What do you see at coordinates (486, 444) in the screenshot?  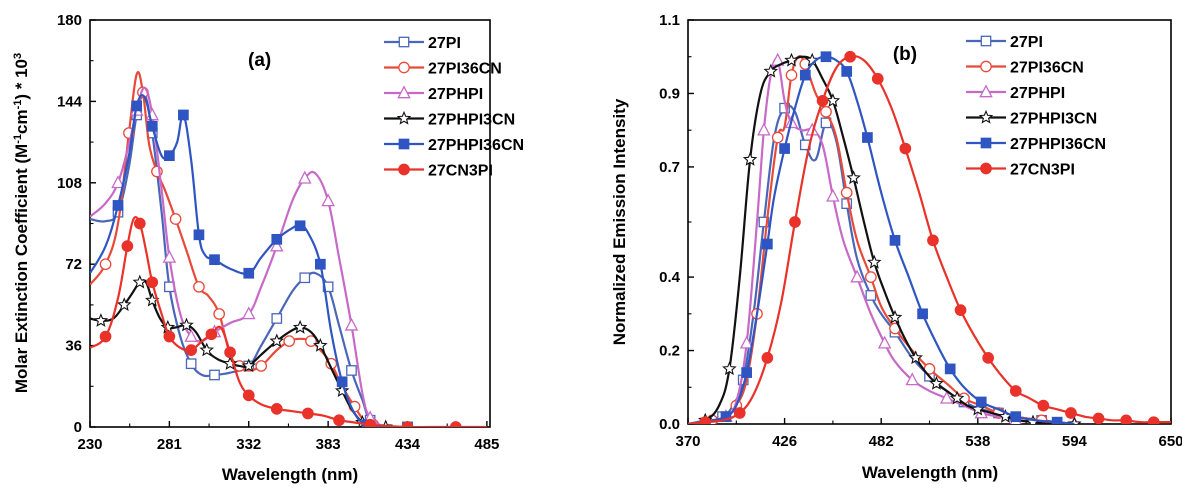 I see `a-xtick-label: 485` at bounding box center [486, 444].